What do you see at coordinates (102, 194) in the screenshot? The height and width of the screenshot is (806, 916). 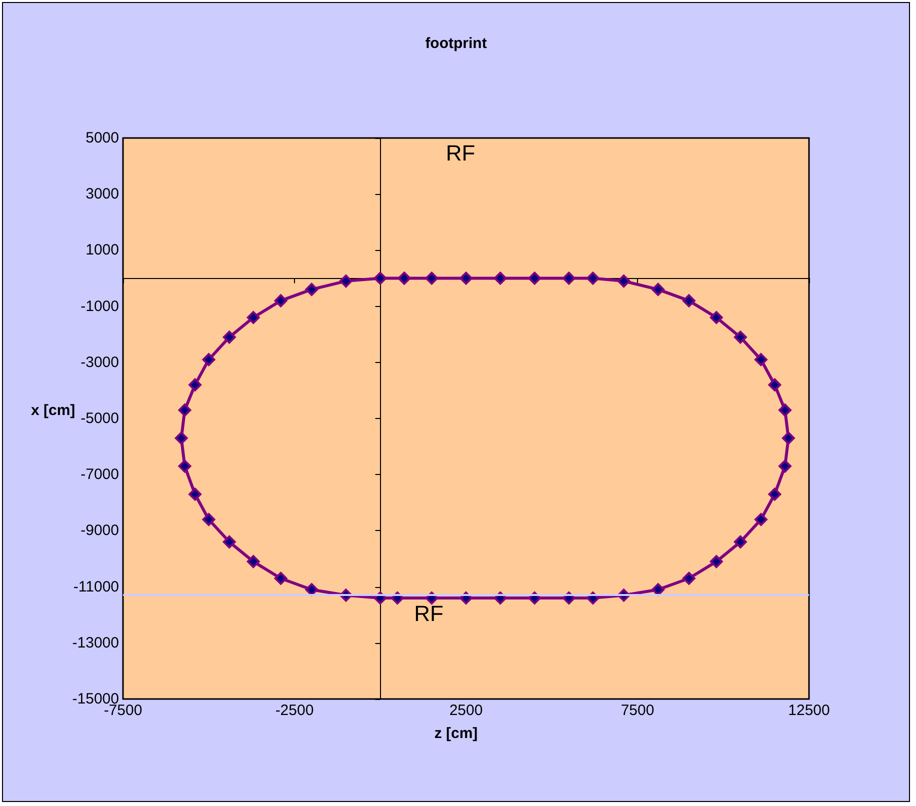 I see `y-tick-label: 3000` at bounding box center [102, 194].